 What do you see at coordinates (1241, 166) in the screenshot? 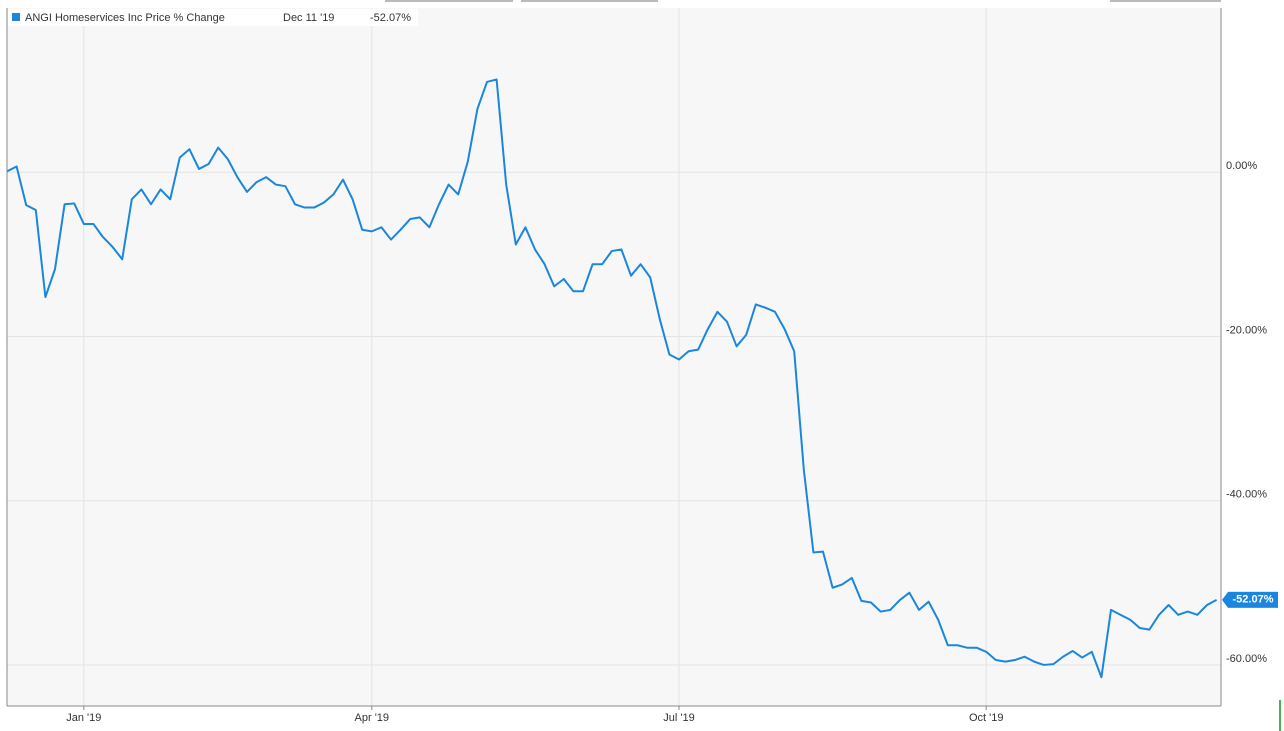
I see `y-tick-label: 0.00%` at bounding box center [1241, 166].